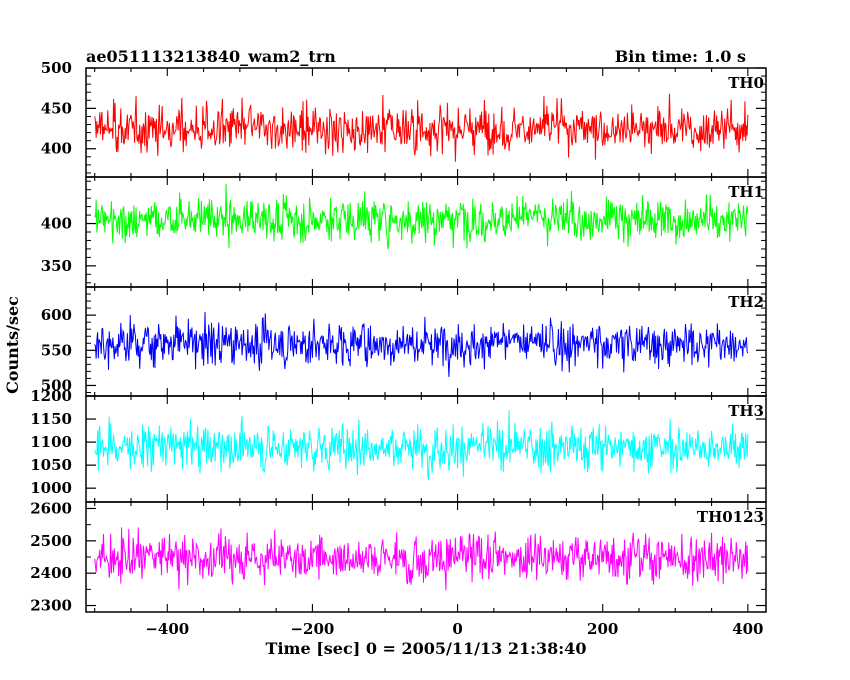 This screenshot has height=680, width=850. Describe the element at coordinates (421, 559) in the screenshot. I see `series-line-th0123` at that location.